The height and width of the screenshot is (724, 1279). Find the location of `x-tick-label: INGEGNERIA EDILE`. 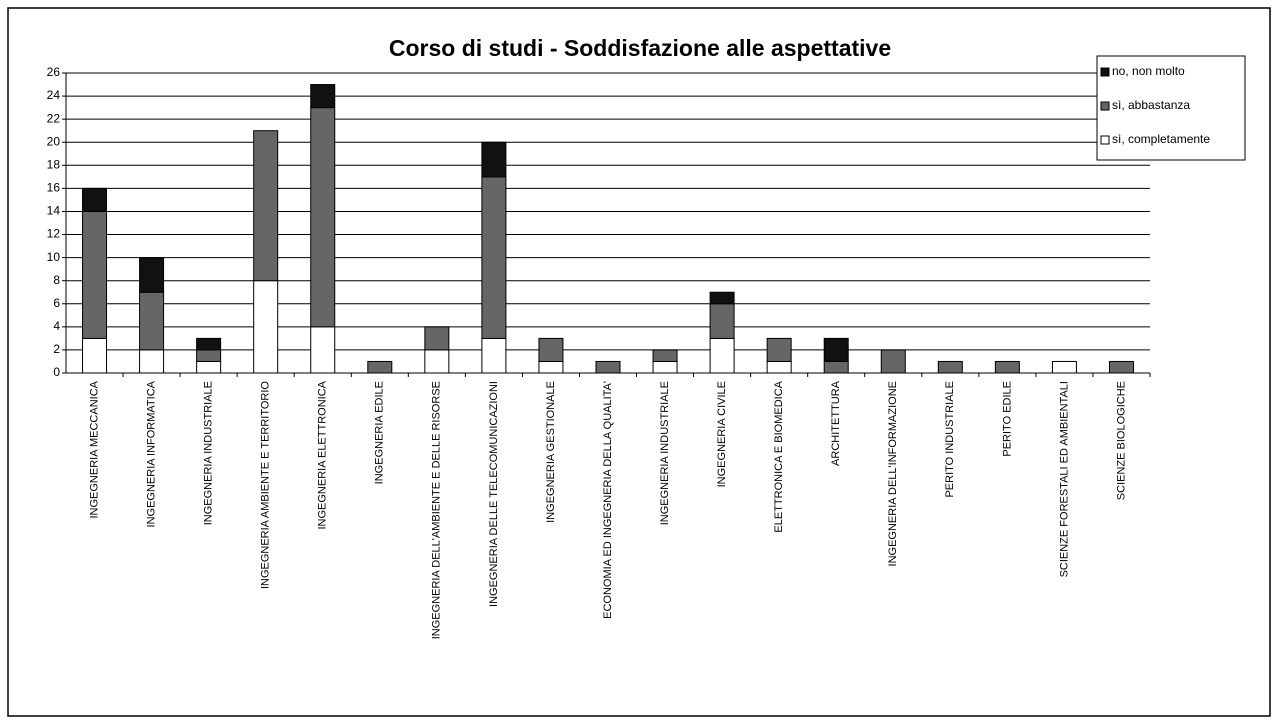

x-tick-label: INGEGNERIA EDILE is located at coordinates (380, 432).